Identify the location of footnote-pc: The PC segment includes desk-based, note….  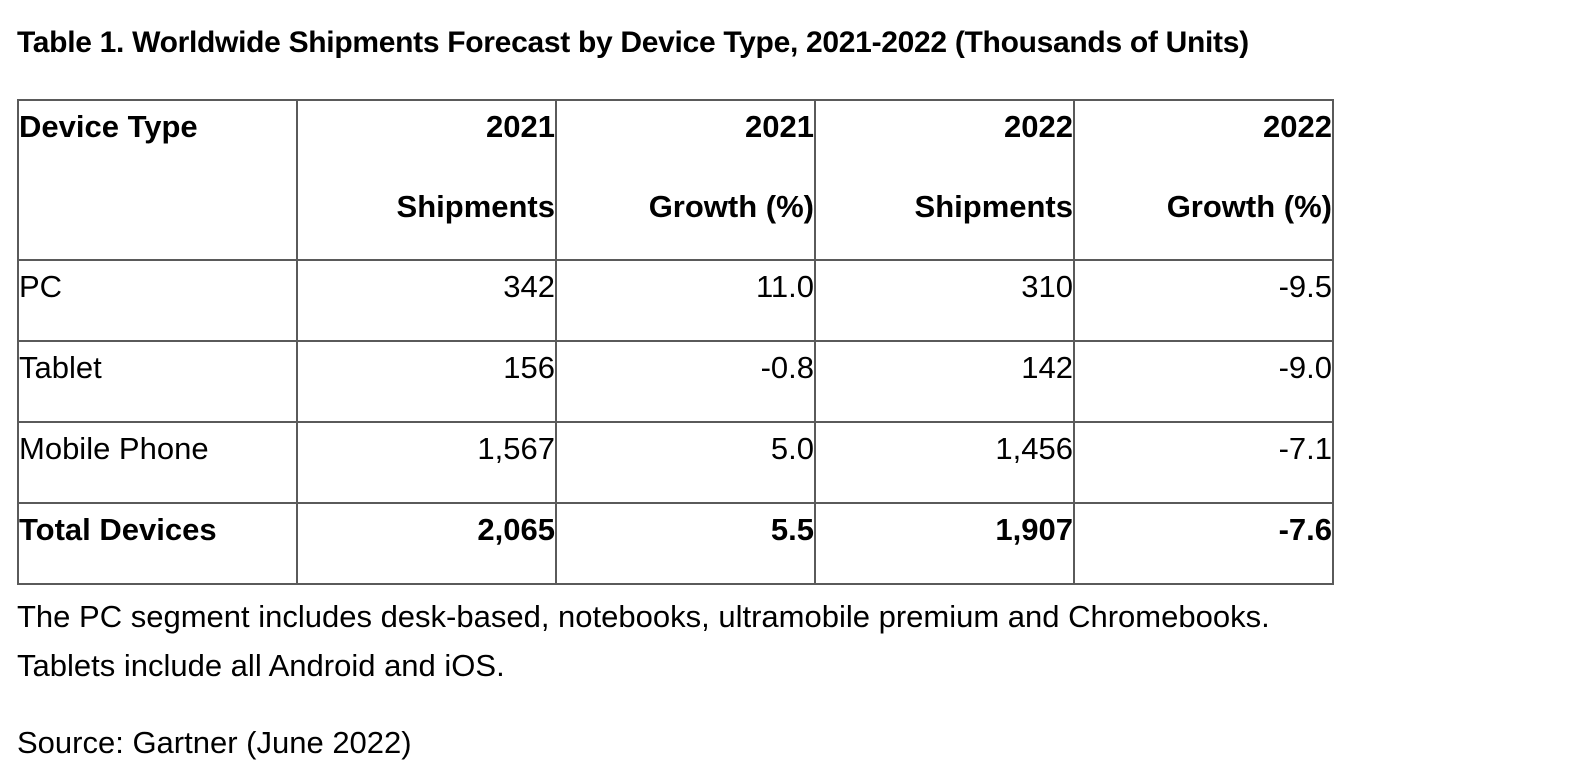
(643, 616).